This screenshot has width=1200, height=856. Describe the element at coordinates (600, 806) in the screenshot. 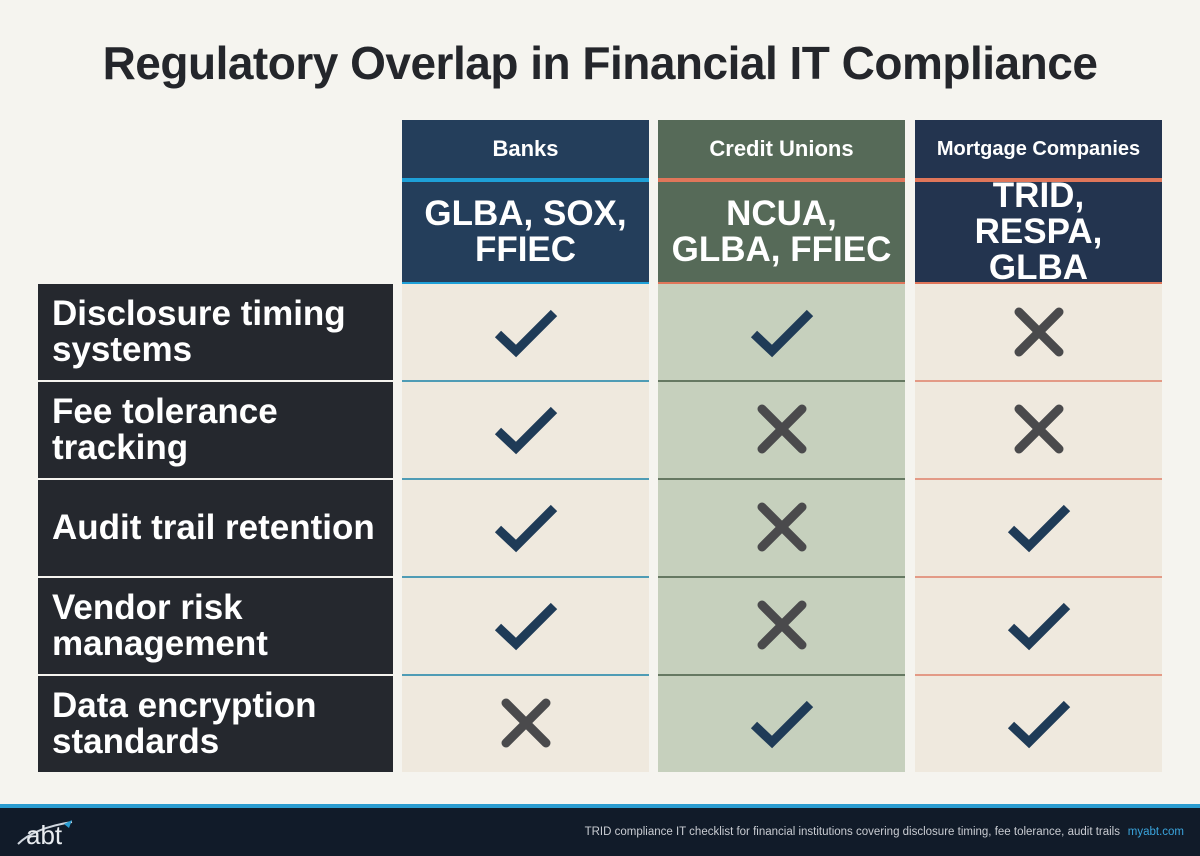

I see `footer-accent-line` at that location.